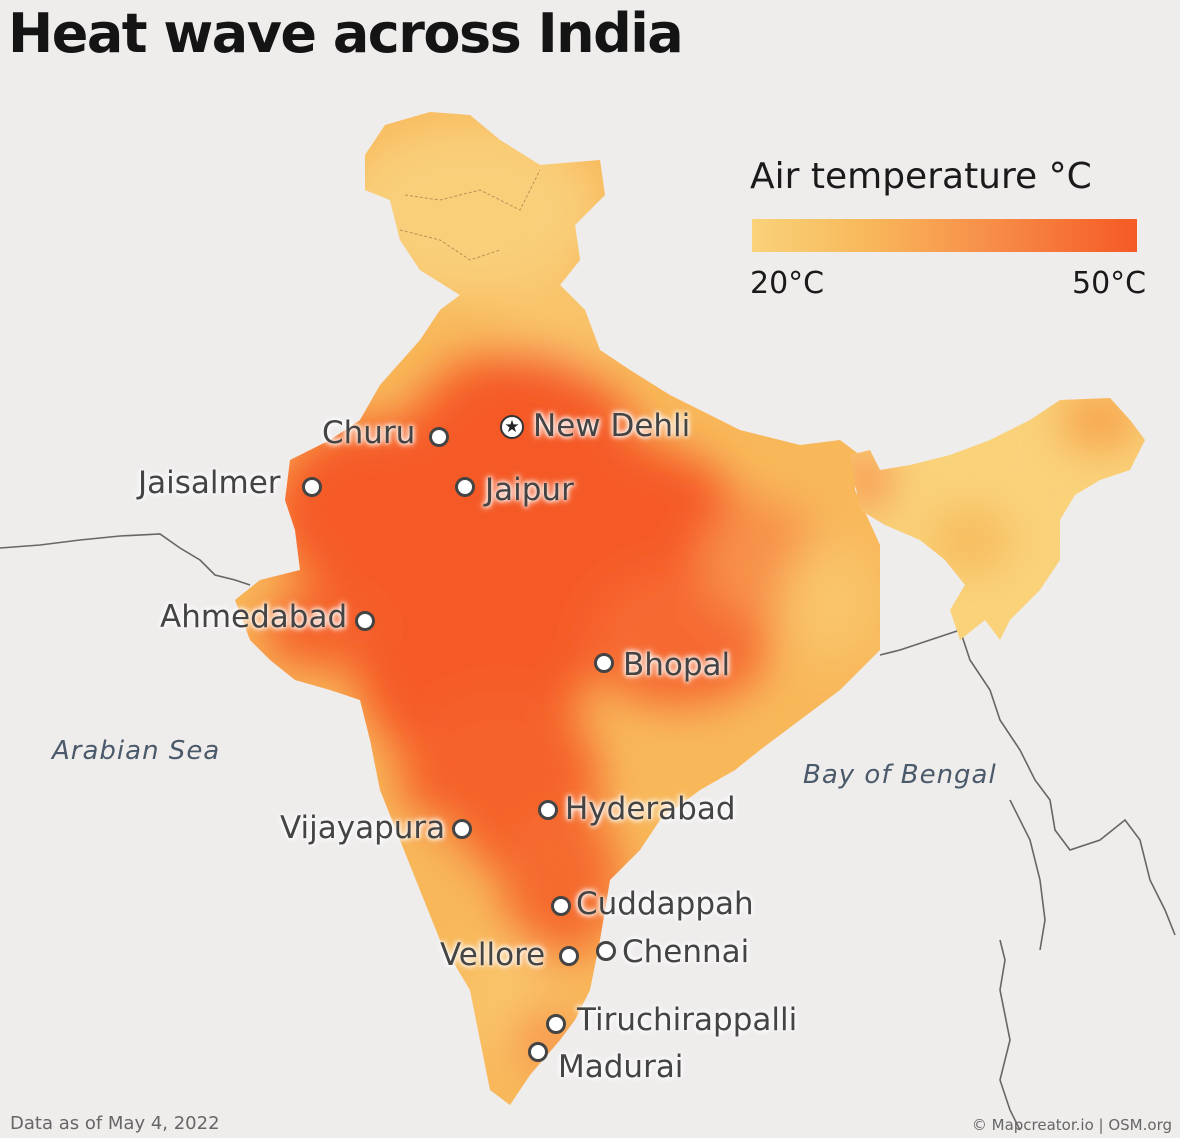 This screenshot has height=1138, width=1180. I want to click on city-label-bhopal: Bhopal, so click(677, 665).